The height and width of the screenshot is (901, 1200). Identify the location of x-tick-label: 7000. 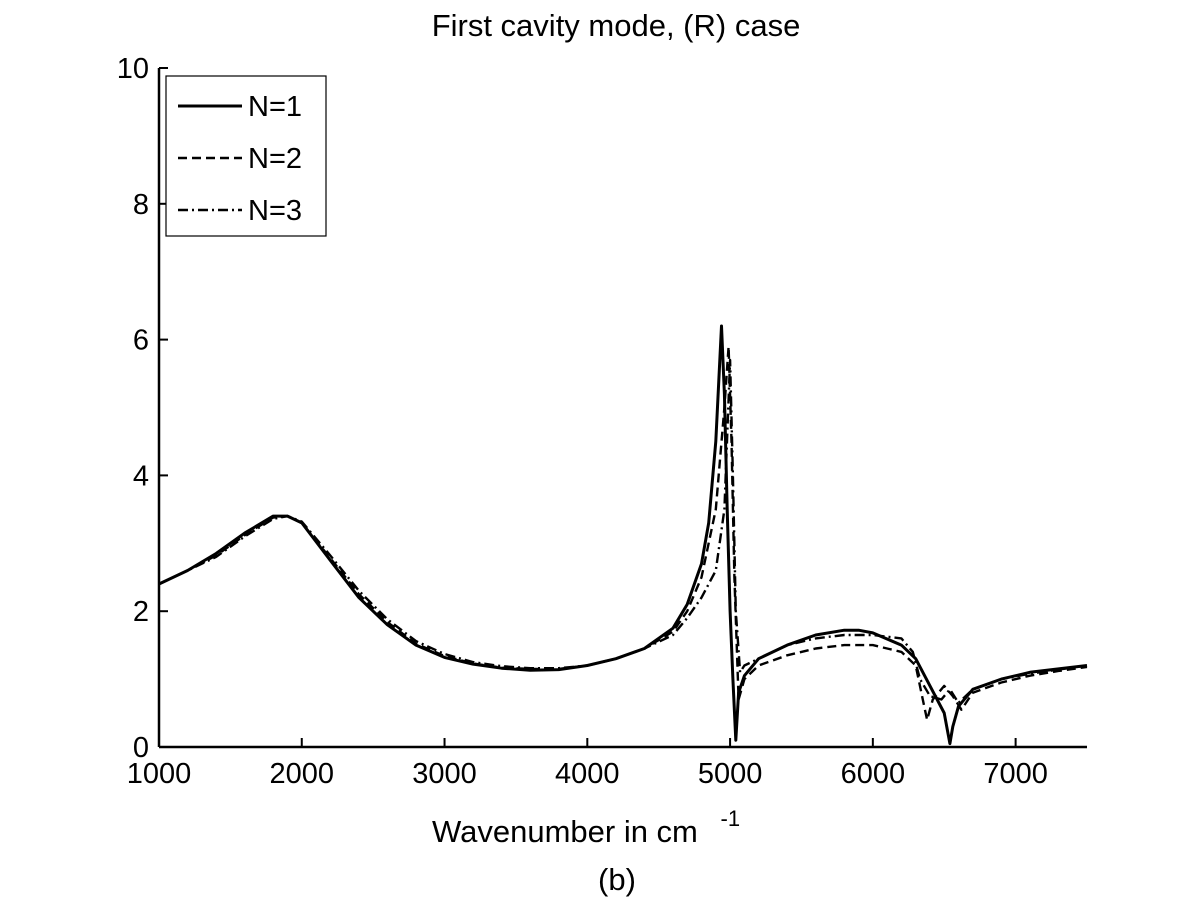
(1015, 774).